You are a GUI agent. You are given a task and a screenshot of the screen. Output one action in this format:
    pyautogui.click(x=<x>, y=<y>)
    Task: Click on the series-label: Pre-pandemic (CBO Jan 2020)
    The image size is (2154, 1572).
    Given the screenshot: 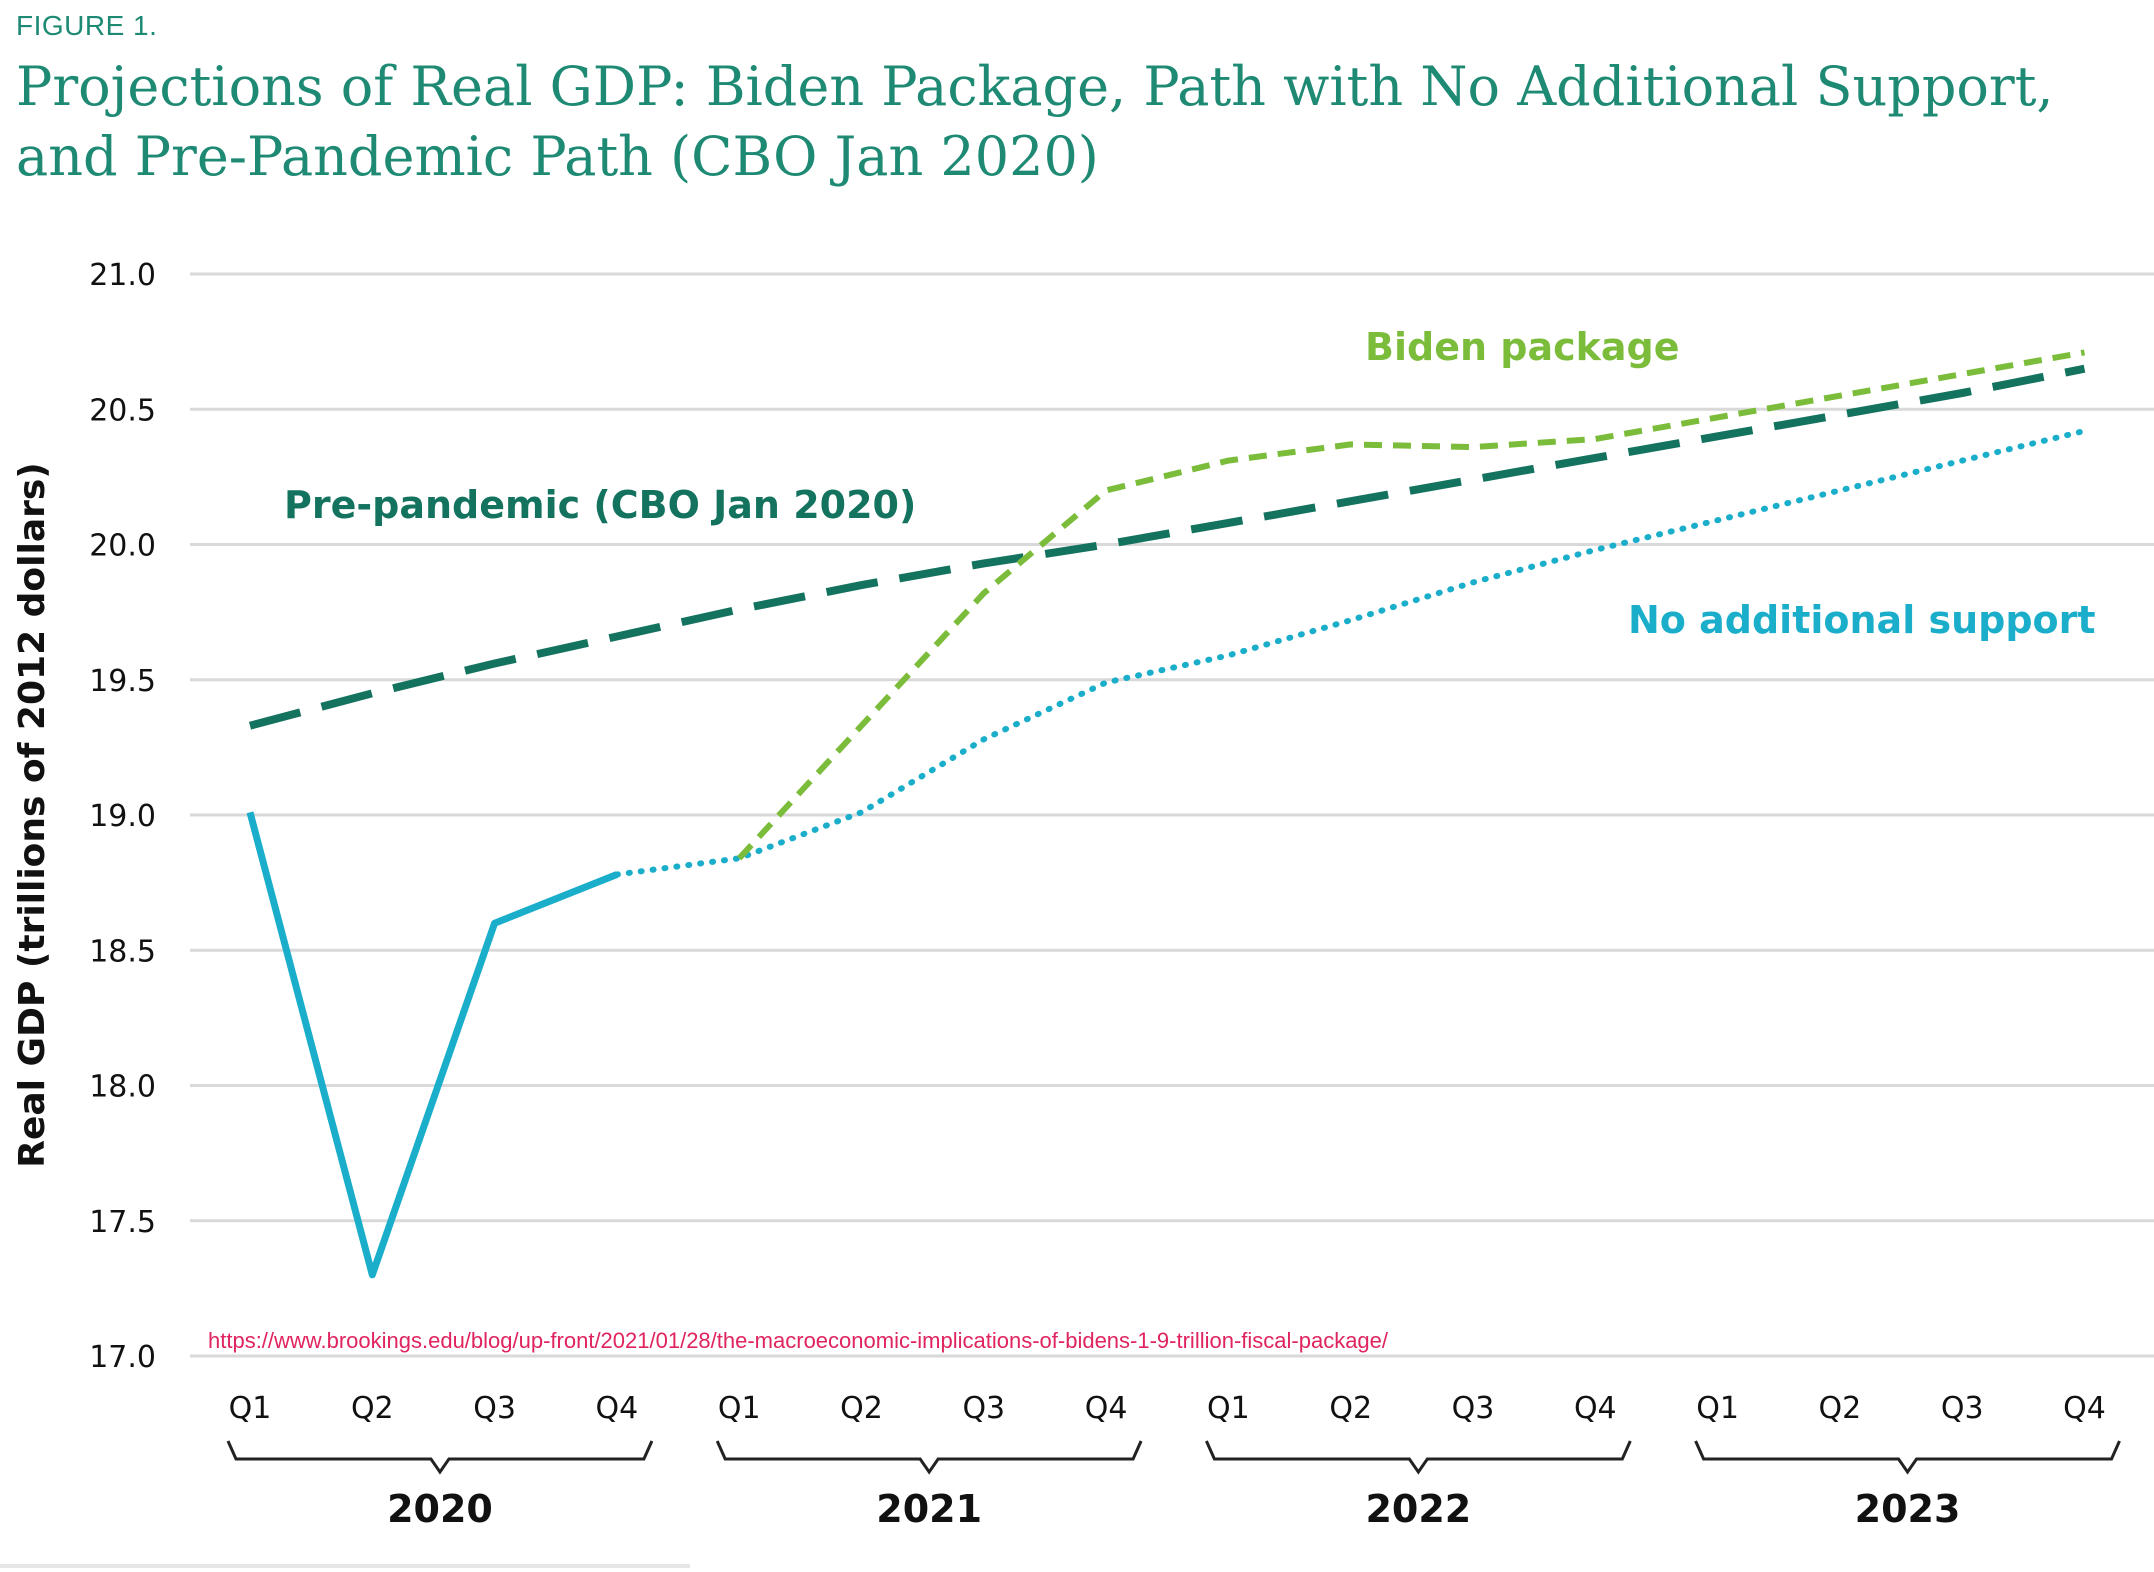 What is the action you would take?
    pyautogui.click(x=600, y=505)
    